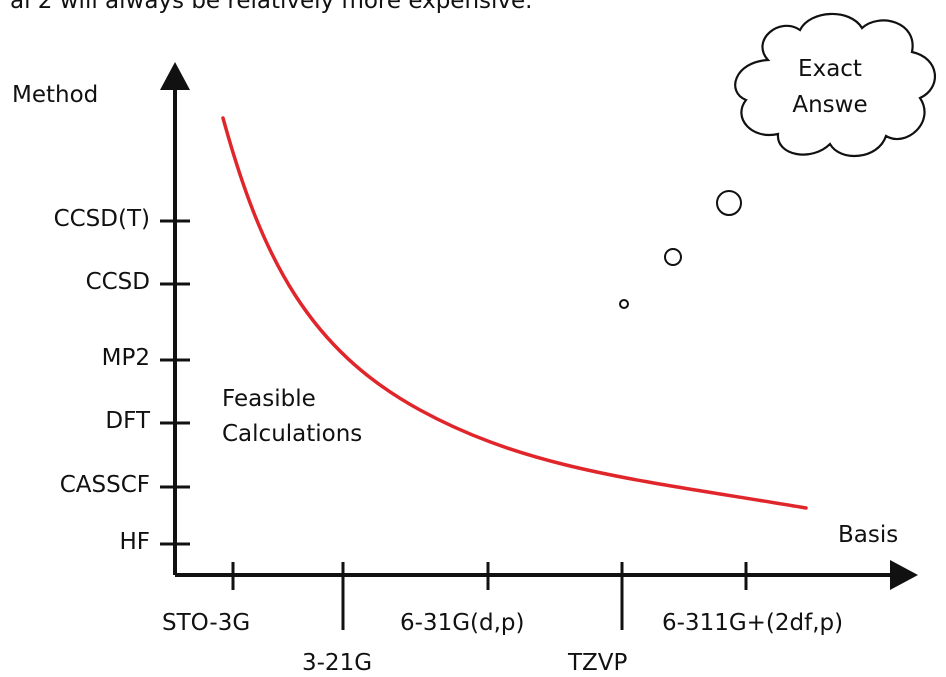 This screenshot has width=946, height=677. What do you see at coordinates (269, 399) in the screenshot?
I see `feasible-region-line1: Feasible` at bounding box center [269, 399].